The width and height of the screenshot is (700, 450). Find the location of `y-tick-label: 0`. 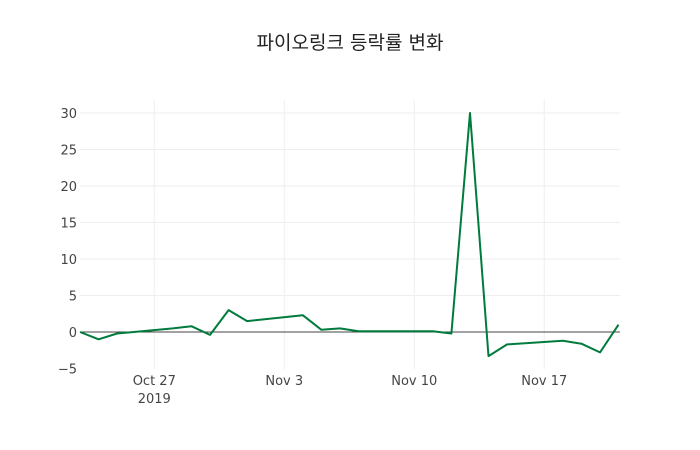

y-tick-label: 0 is located at coordinates (73, 333).